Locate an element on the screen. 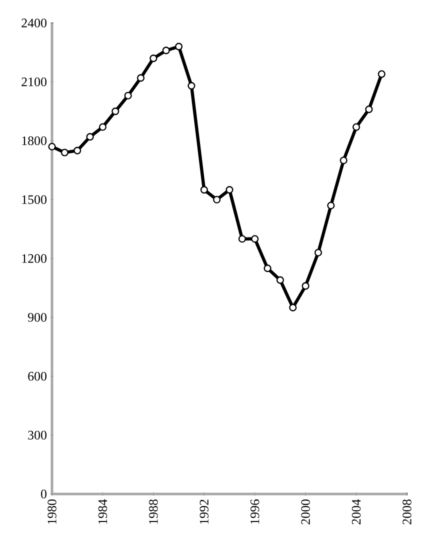 The image size is (422, 548). y-tick-label: 900 is located at coordinates (37, 317).